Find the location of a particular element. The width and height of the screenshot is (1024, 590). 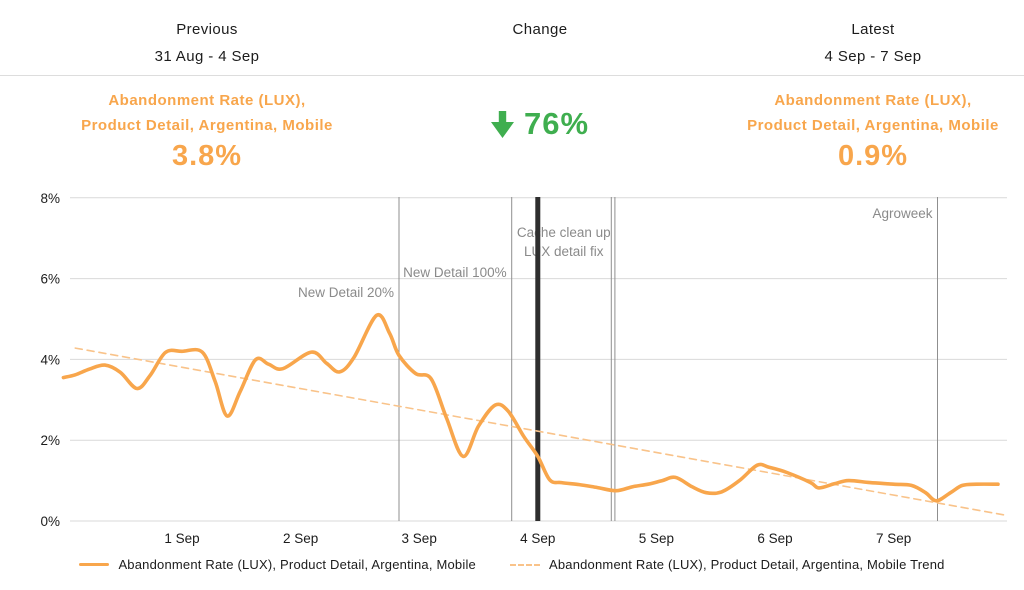

series-line-swatch is located at coordinates (94, 564).